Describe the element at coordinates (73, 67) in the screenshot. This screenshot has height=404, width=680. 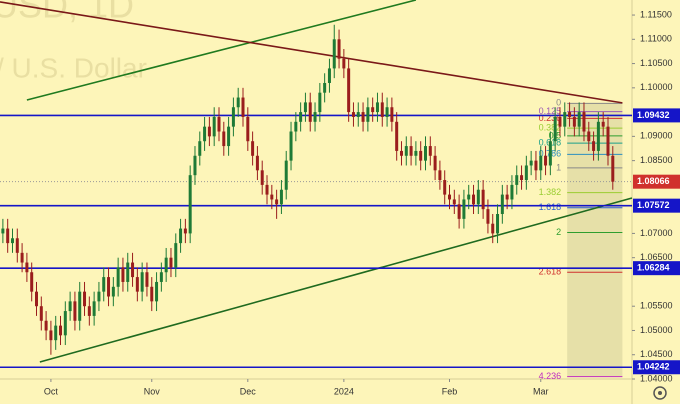
I see `watermark-subtitle: / U.S. Dollar` at that location.